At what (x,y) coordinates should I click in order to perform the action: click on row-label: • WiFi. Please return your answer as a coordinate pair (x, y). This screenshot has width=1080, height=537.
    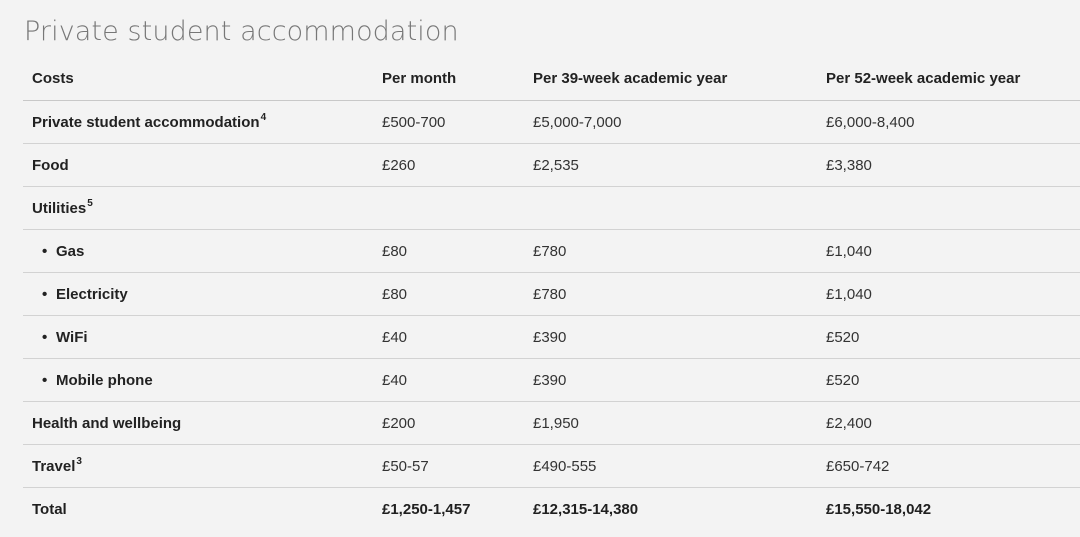
    Looking at the image, I should click on (198, 337).